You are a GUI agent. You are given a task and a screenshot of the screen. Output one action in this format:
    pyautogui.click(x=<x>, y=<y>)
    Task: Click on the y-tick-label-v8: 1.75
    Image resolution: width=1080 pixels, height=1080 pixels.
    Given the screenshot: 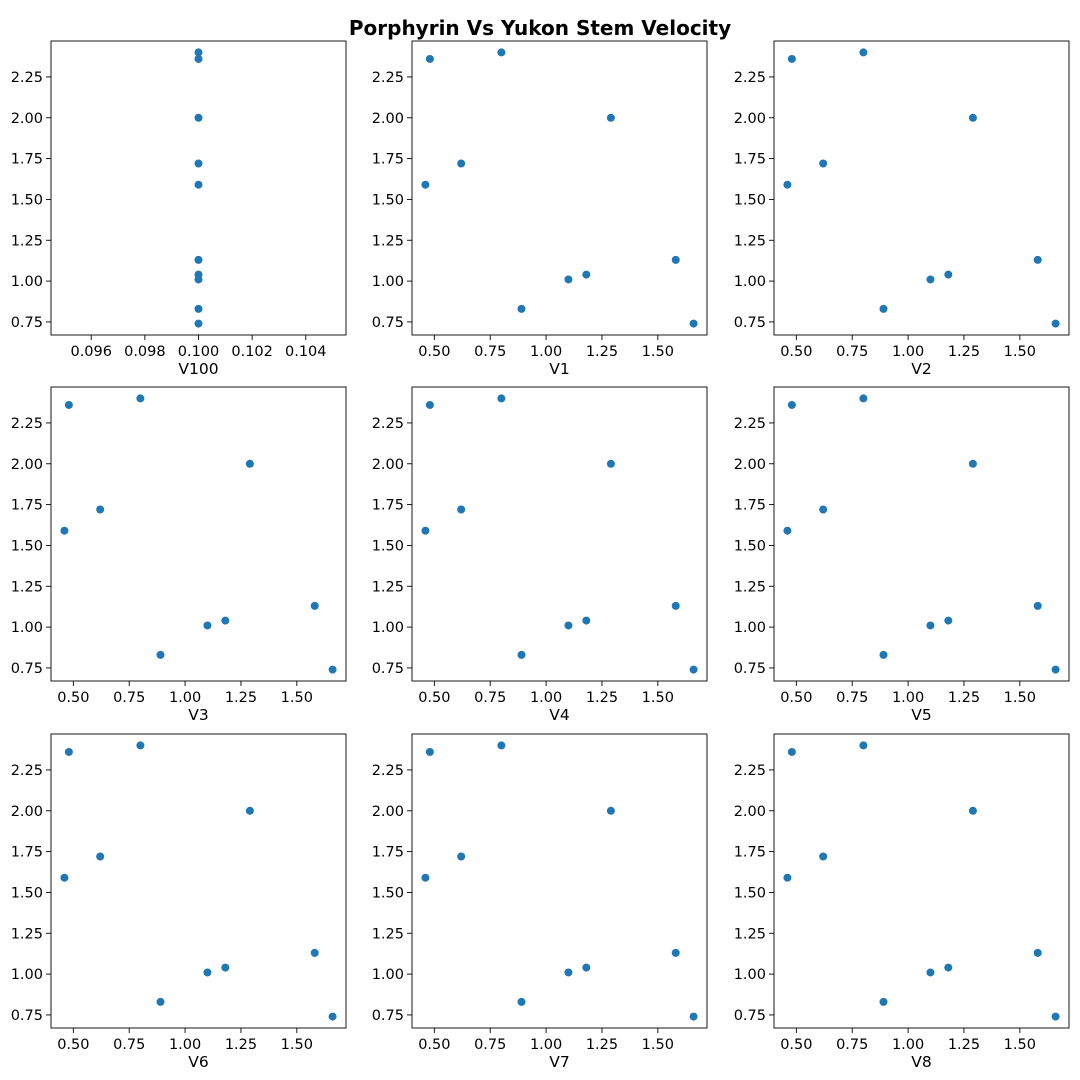 What is the action you would take?
    pyautogui.click(x=750, y=853)
    